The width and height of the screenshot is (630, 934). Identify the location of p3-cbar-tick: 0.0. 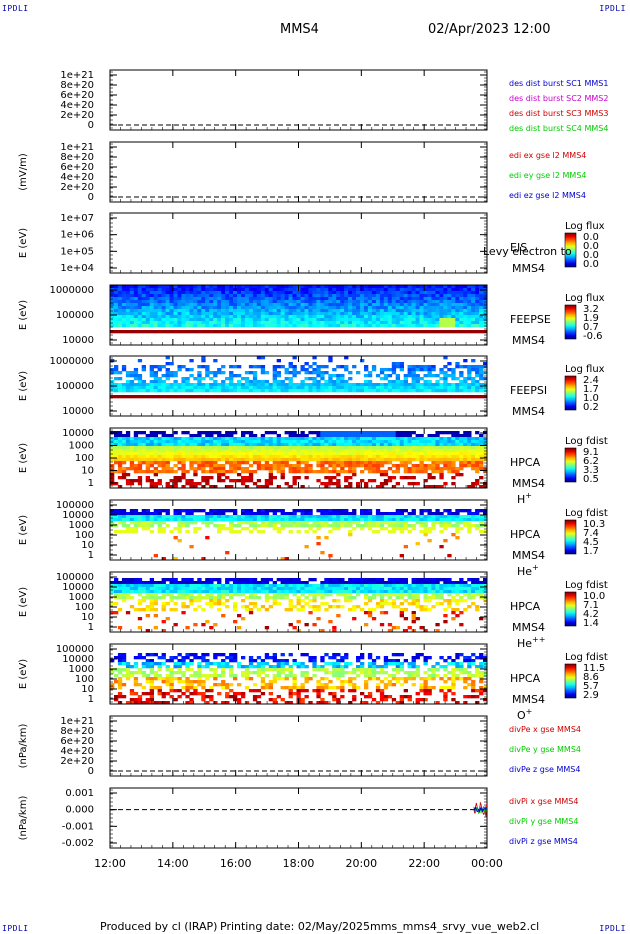
(591, 264).